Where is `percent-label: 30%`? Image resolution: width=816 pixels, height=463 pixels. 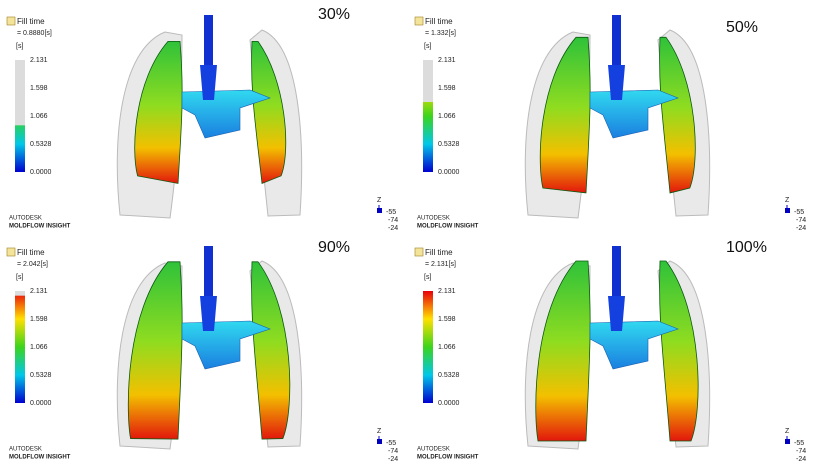
percent-label: 30% is located at coordinates (334, 14).